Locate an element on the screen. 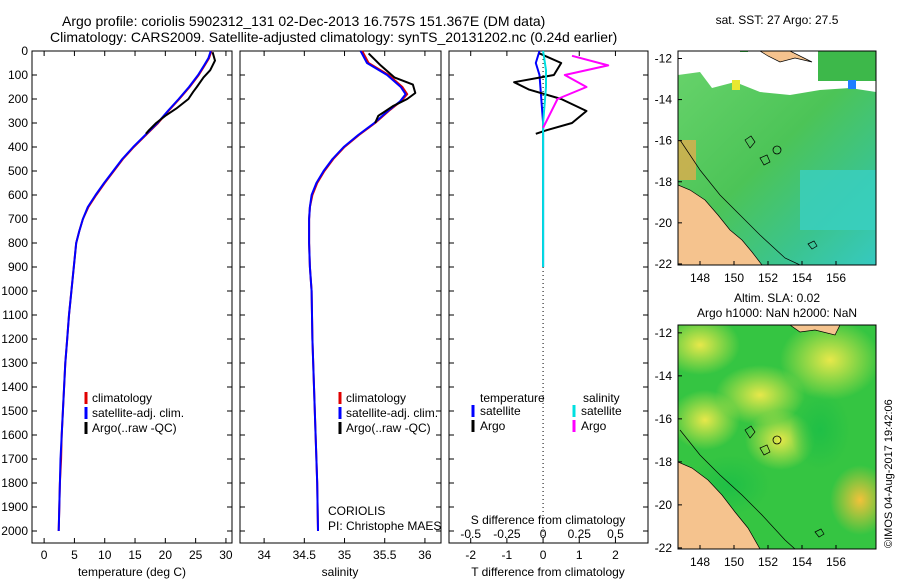 The height and width of the screenshot is (580, 900). depth-tick-label: 1500 is located at coordinates (14, 411).